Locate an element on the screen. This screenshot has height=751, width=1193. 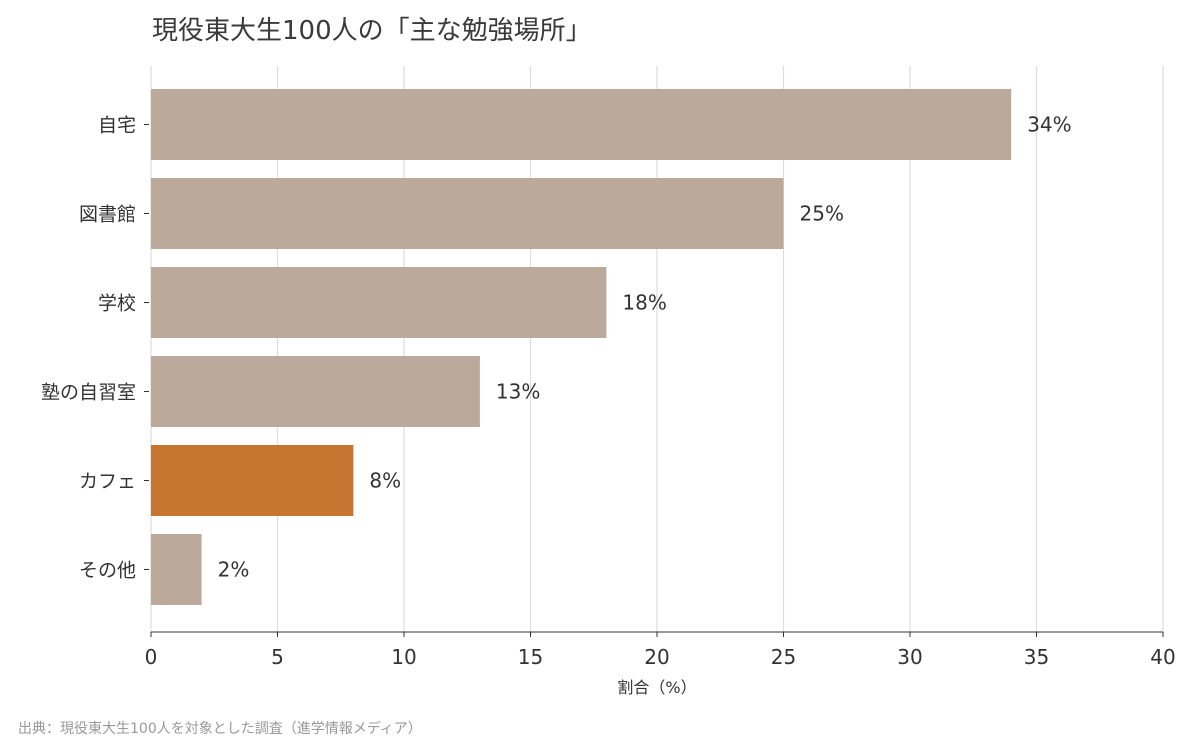
category-label: 図書館 is located at coordinates (107, 215).